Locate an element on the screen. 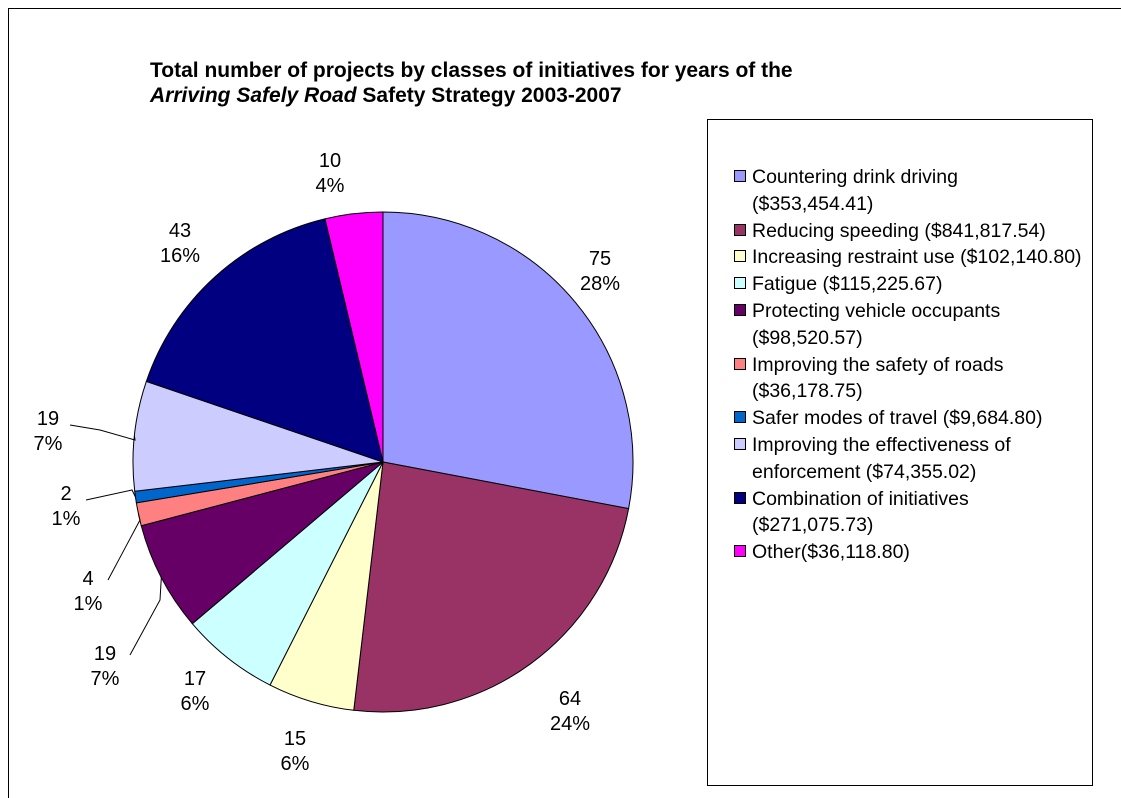 The image size is (1121, 798). percent-label: 4% is located at coordinates (330, 186).